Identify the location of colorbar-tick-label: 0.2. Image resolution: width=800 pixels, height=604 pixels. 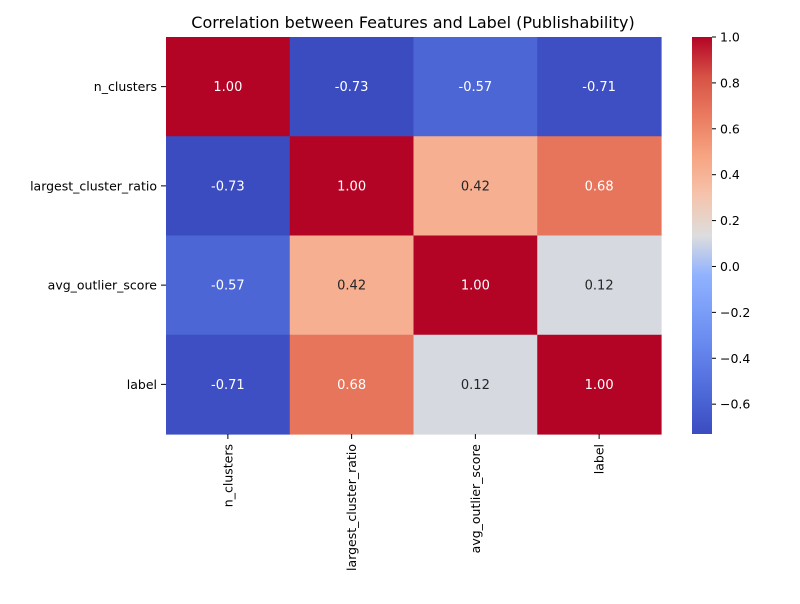
(730, 220).